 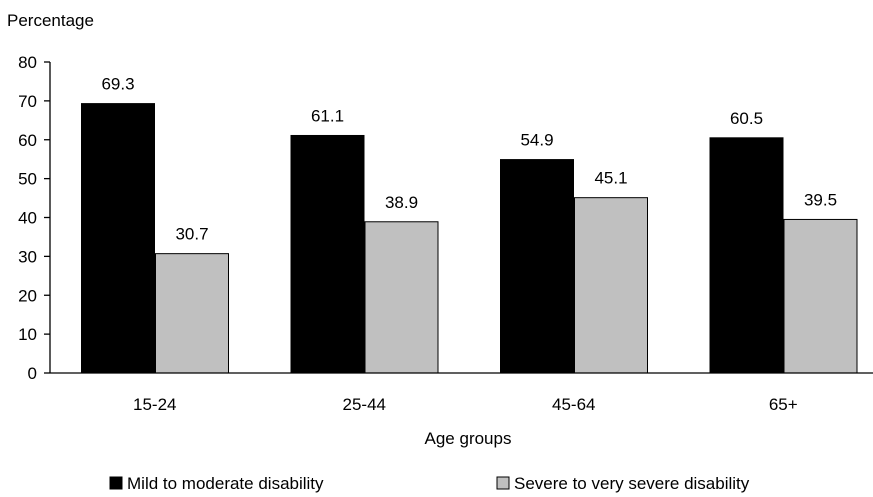 What do you see at coordinates (27, 179) in the screenshot?
I see `y-tick-label: 50` at bounding box center [27, 179].